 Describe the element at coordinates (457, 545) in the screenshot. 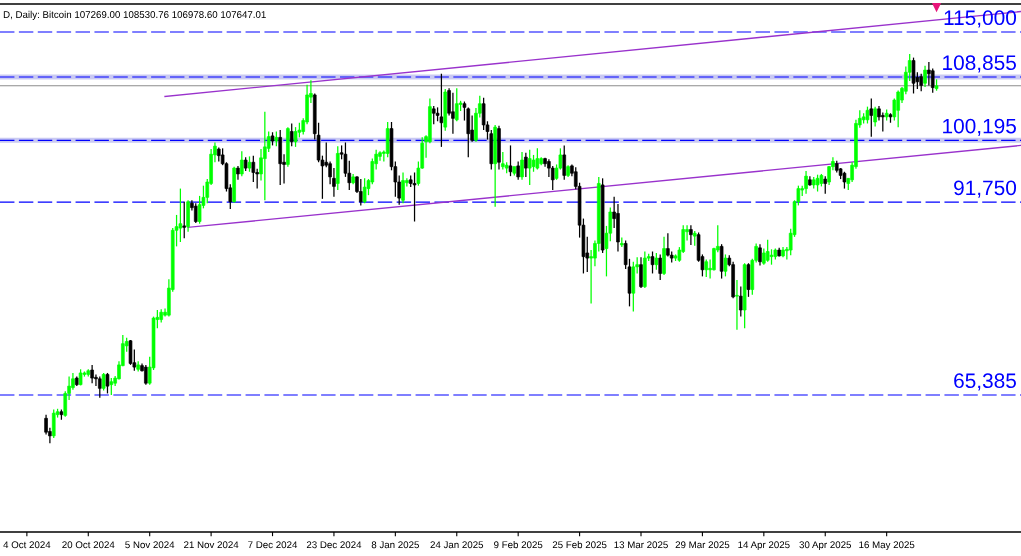

I see `x-tick-label: 24 Jan 2025` at that location.